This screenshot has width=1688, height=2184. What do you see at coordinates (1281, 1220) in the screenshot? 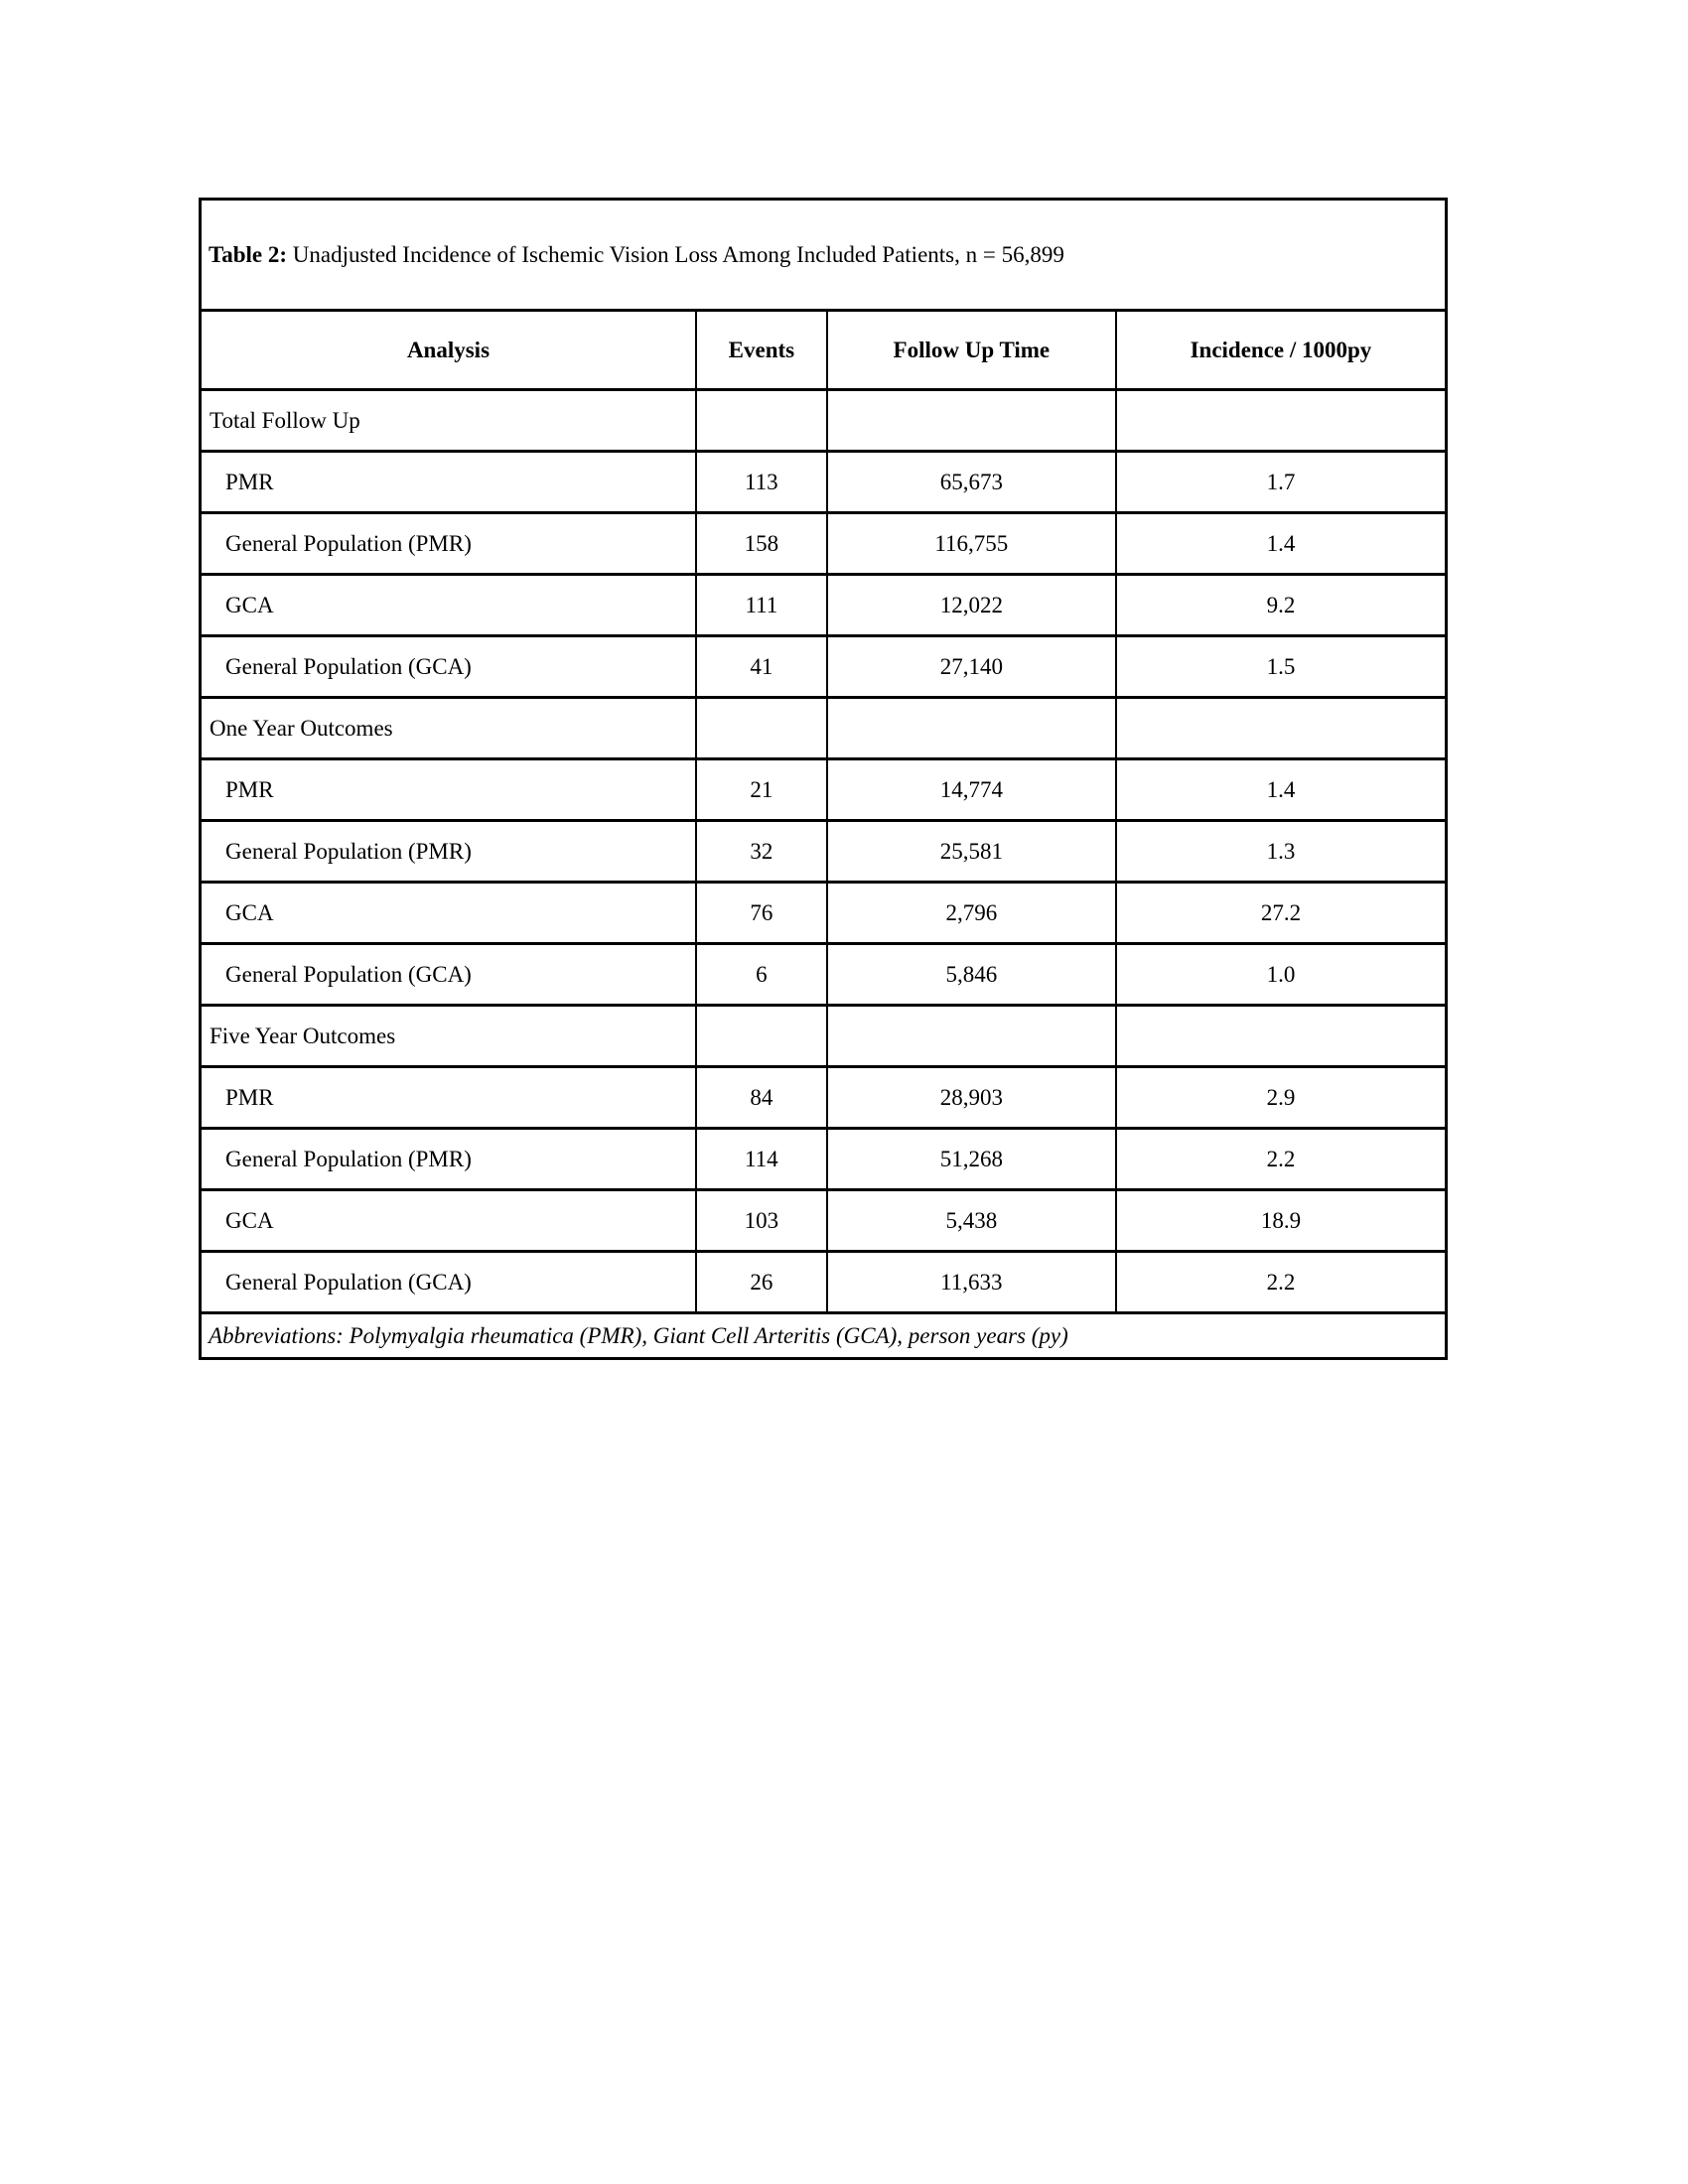
I see `cell-incidence: 18.9` at bounding box center [1281, 1220].